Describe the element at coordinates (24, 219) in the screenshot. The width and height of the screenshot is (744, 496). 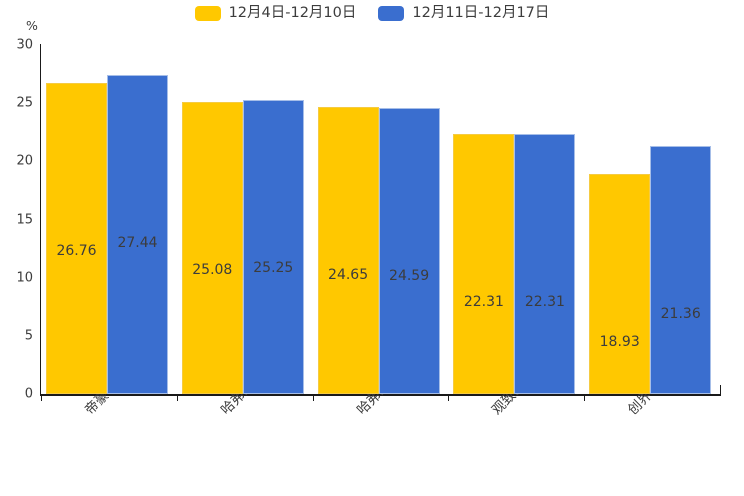
I see `y-axis-tick-label: 15` at that location.